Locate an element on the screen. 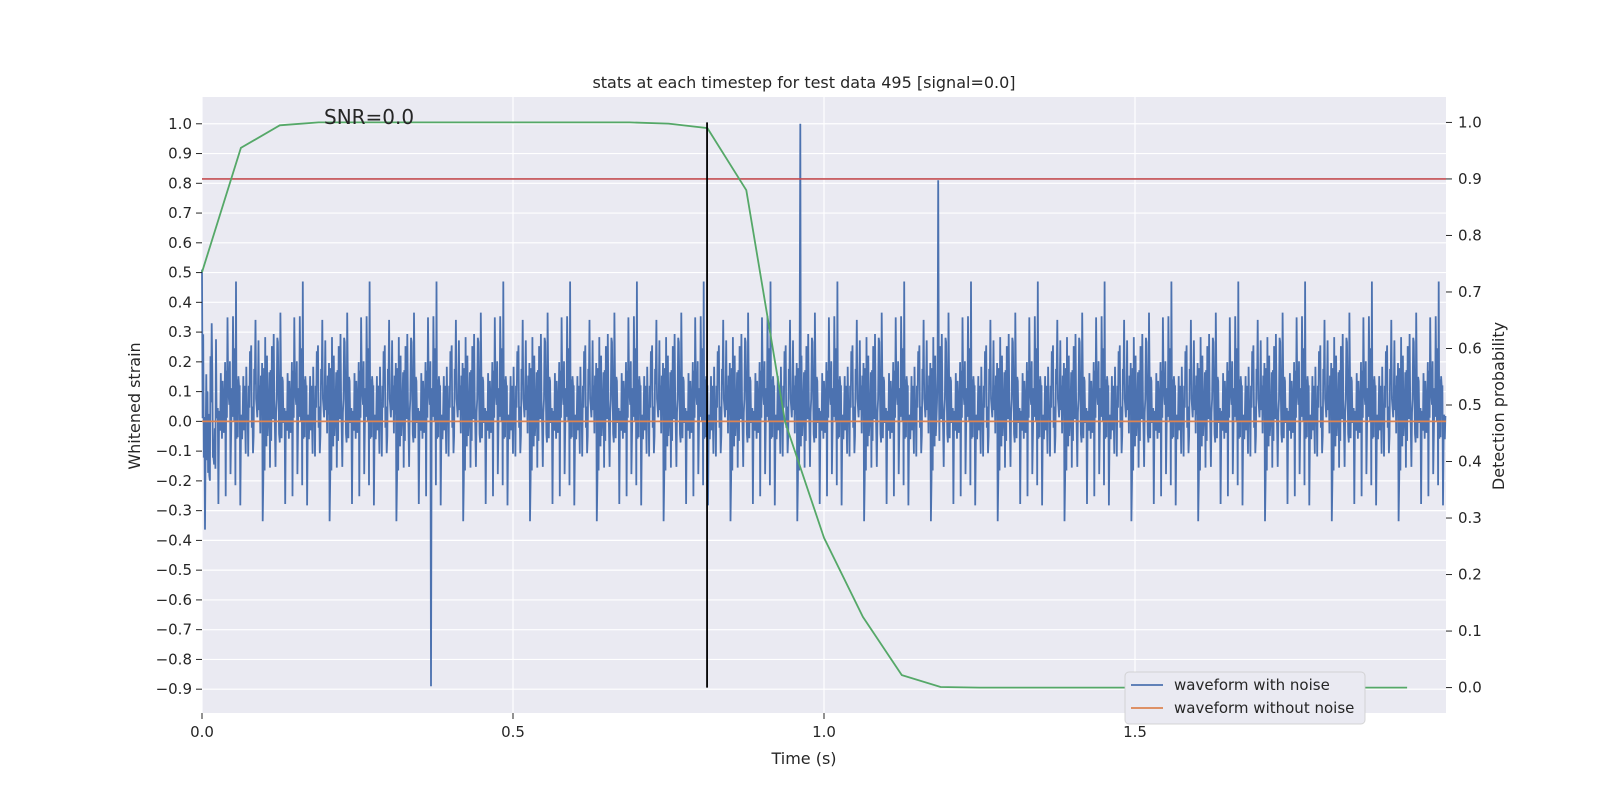  x-axis-label: Time (s) is located at coordinates (803, 758).